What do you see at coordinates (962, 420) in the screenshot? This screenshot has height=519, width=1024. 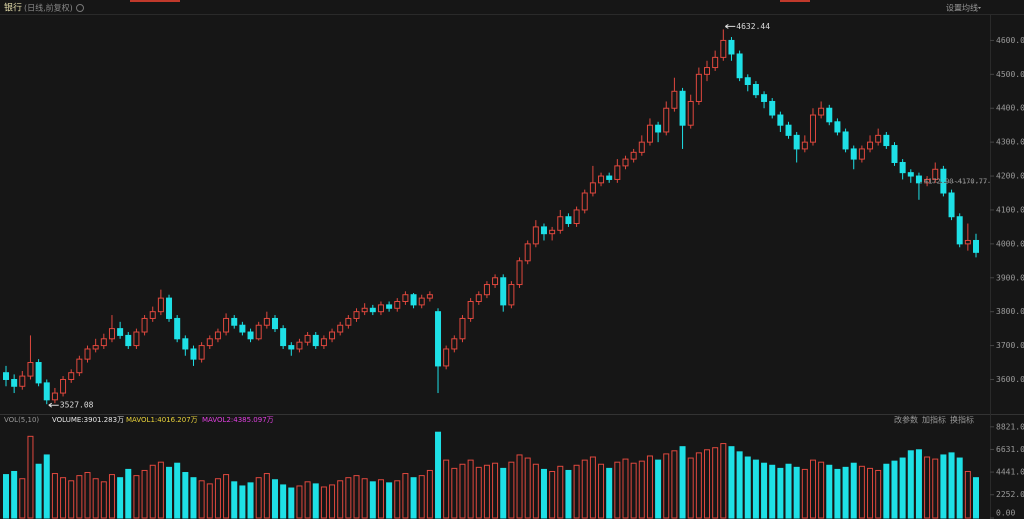 I see `panel-button: 换指标` at bounding box center [962, 420].